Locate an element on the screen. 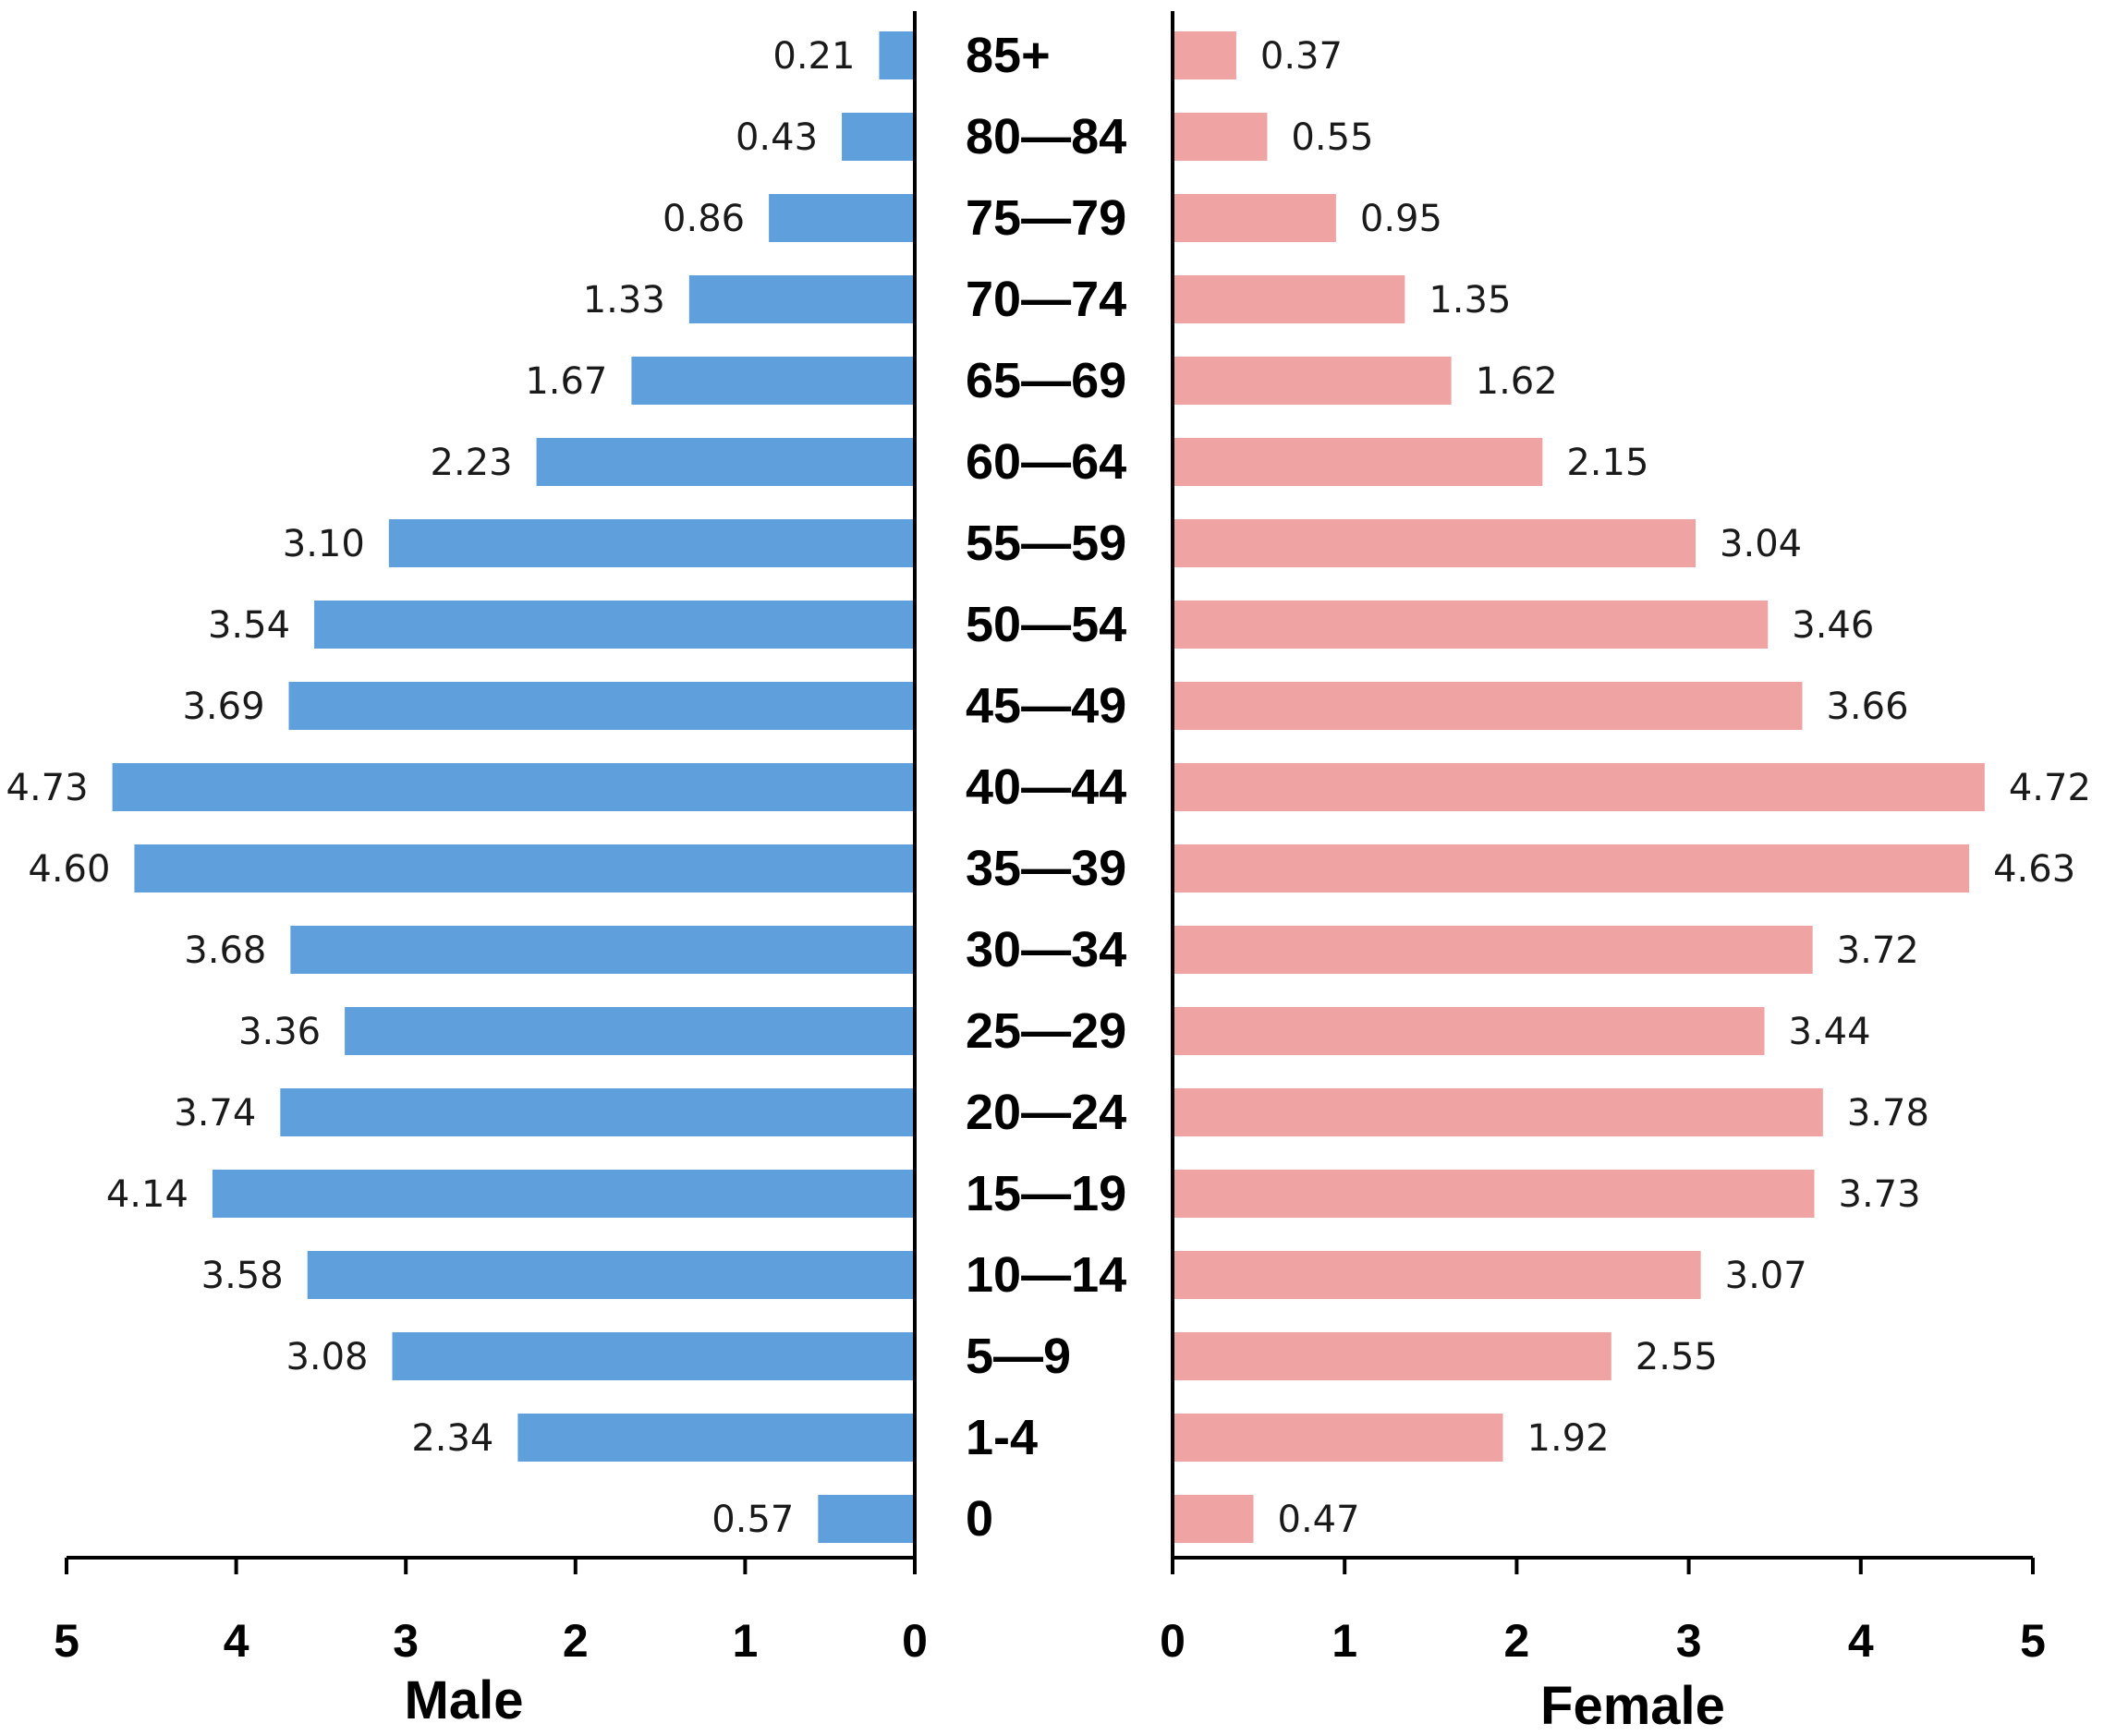 The height and width of the screenshot is (1736, 2104). male-value-label: 3.58 is located at coordinates (242, 1276).